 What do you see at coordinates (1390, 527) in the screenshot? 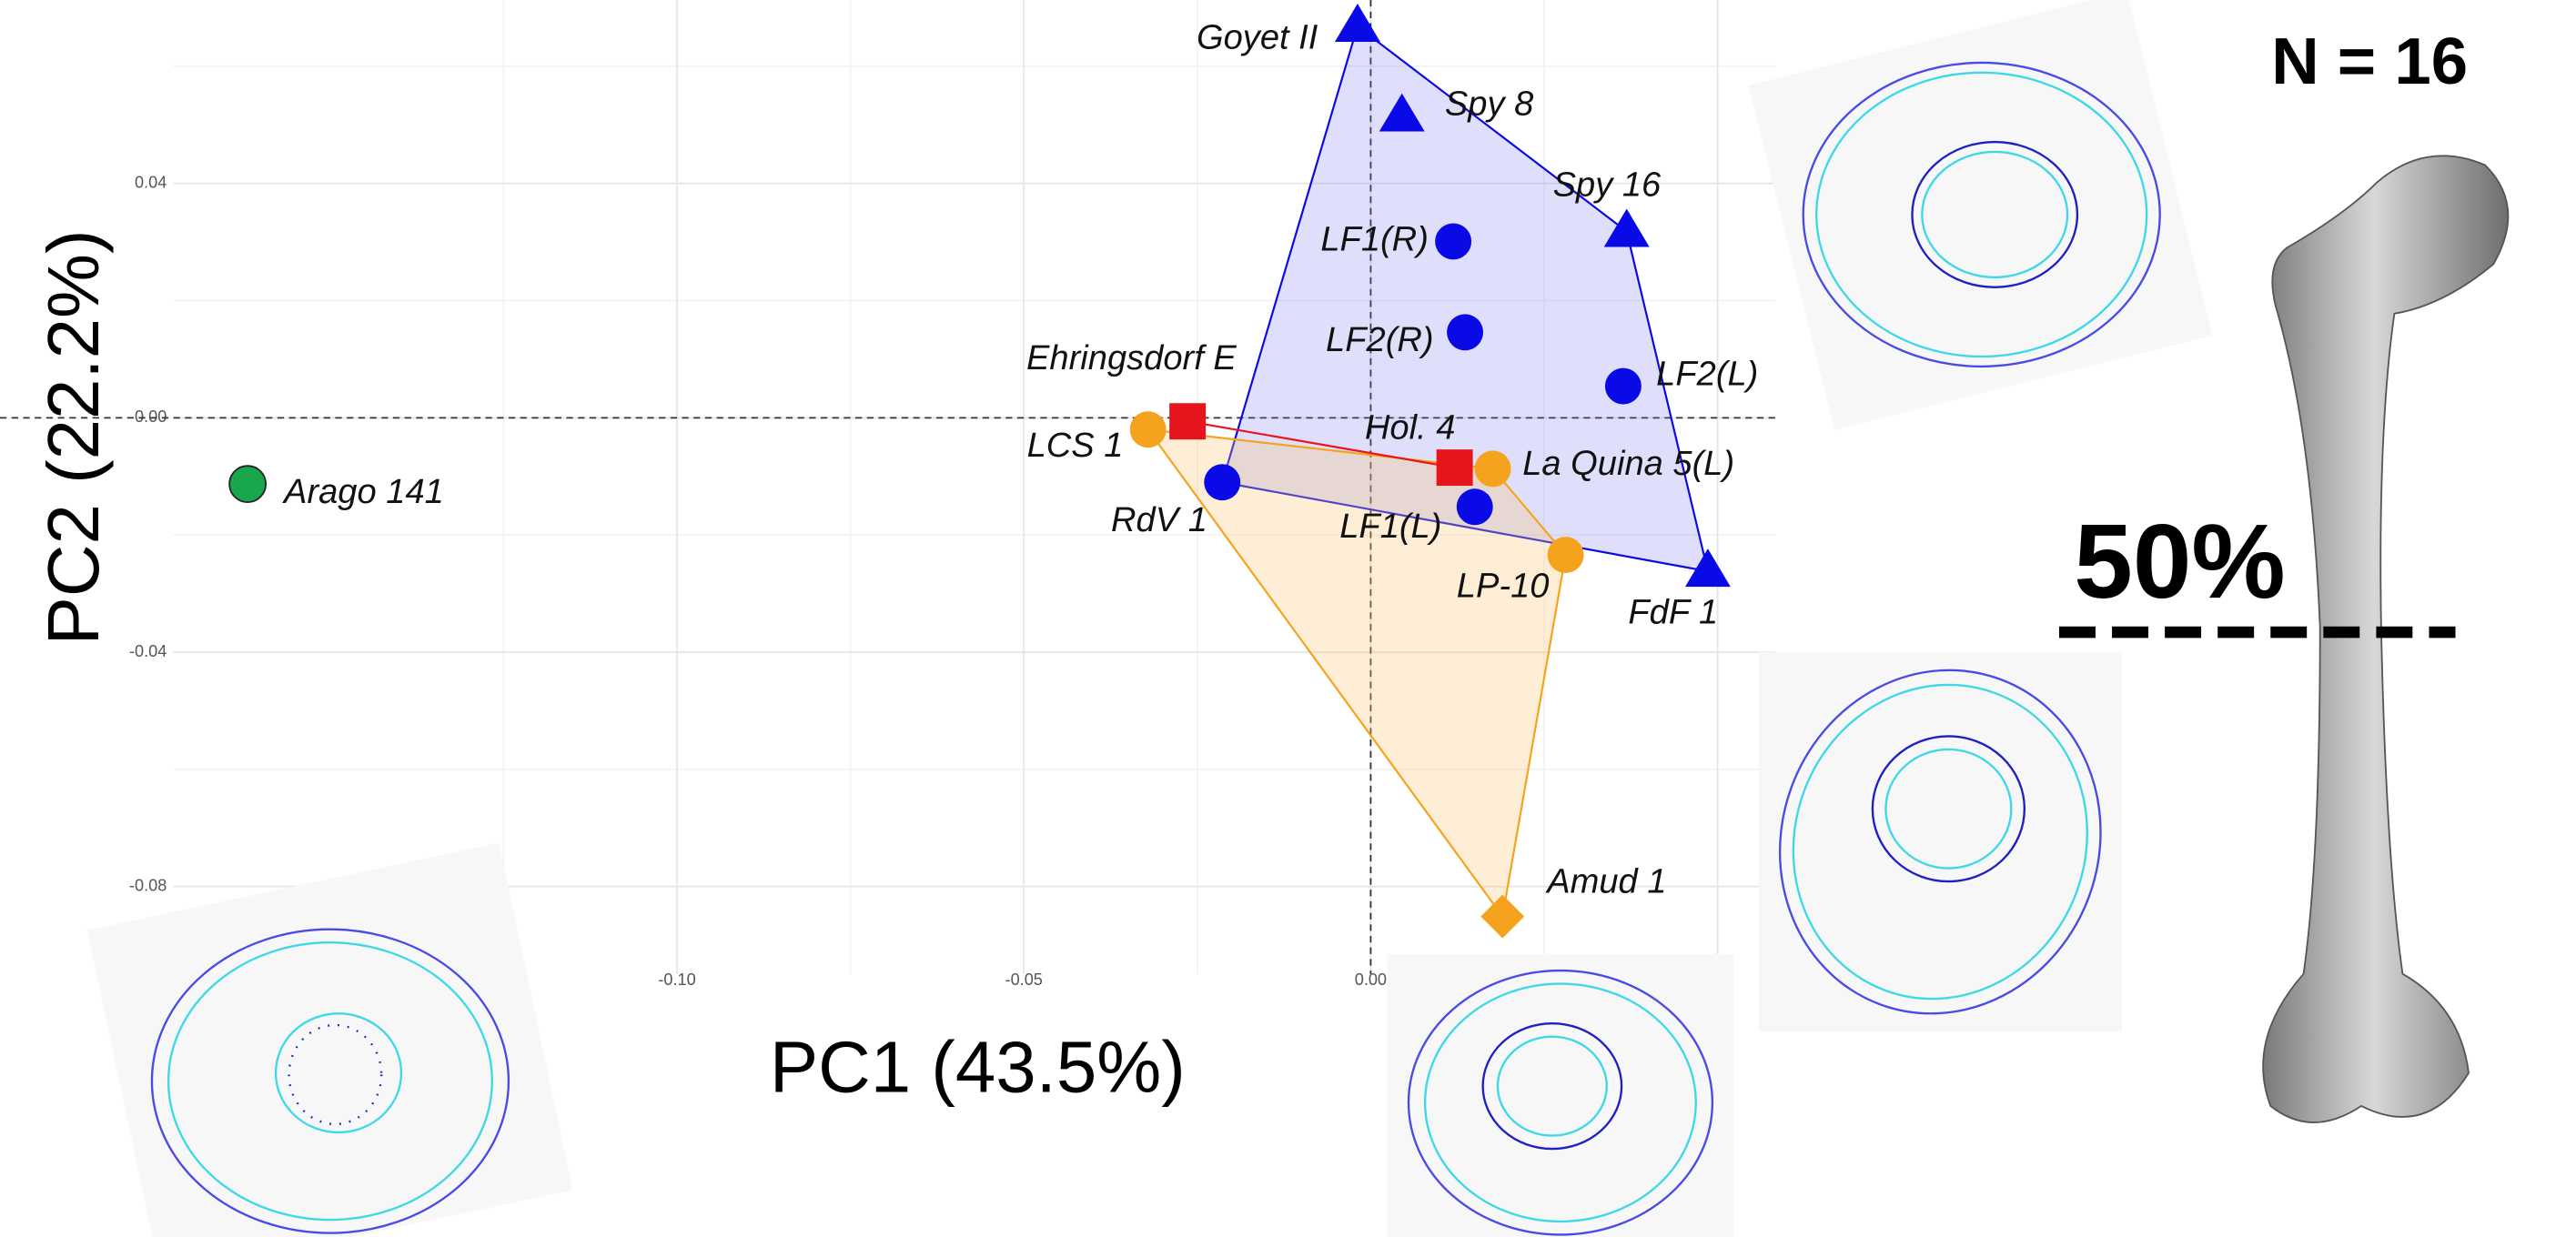
I see `point-label: LF1(L)` at bounding box center [1390, 527].